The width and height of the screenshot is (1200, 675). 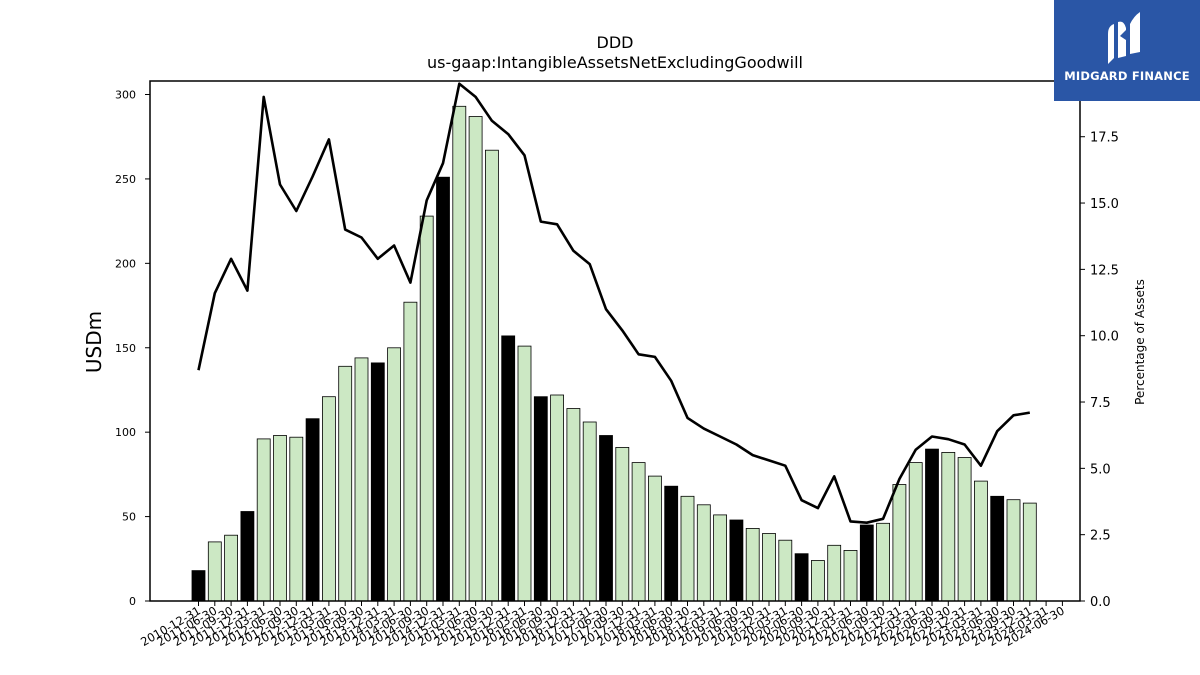 I want to click on y2-tick-label: 5.0, so click(x=1100, y=469).